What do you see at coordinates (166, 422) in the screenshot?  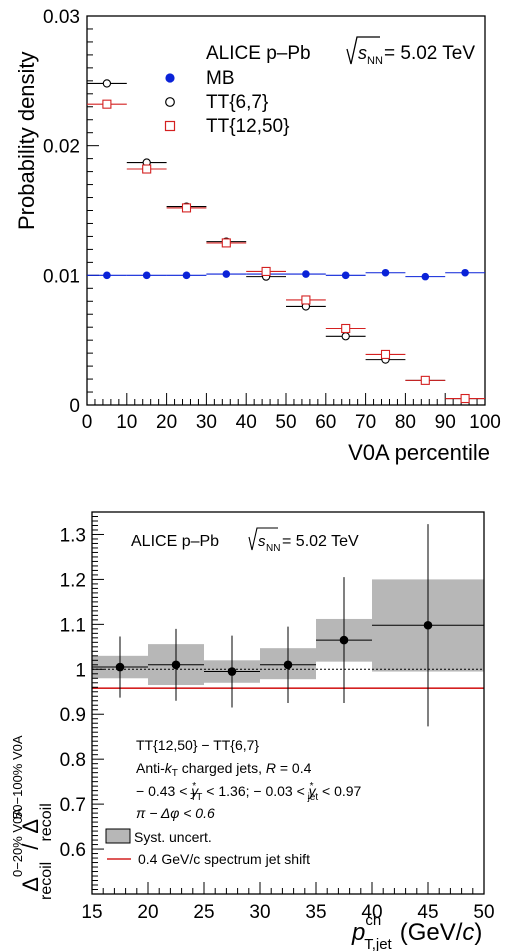 I see `top-x-tick-label: 20` at bounding box center [166, 422].